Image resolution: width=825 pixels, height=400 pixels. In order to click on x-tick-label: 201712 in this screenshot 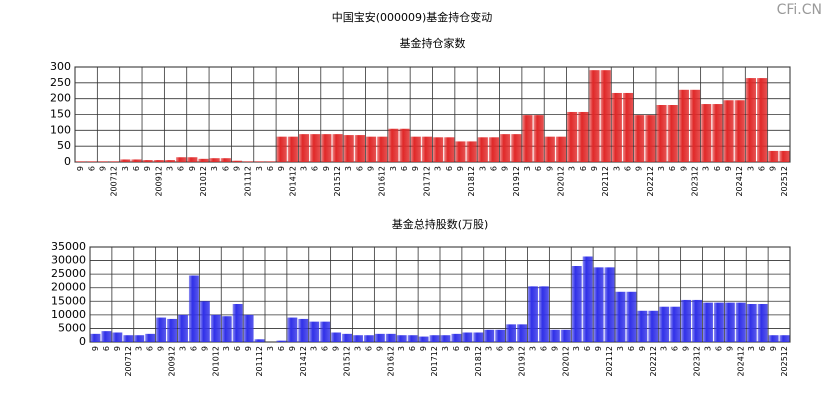, I will do `click(434, 361)`.